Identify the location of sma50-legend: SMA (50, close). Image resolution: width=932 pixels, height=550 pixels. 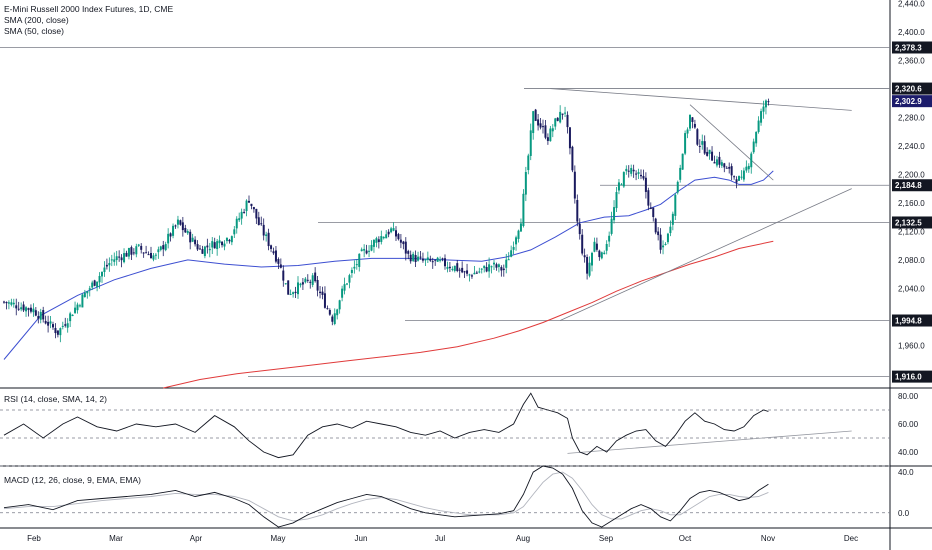
(34, 31).